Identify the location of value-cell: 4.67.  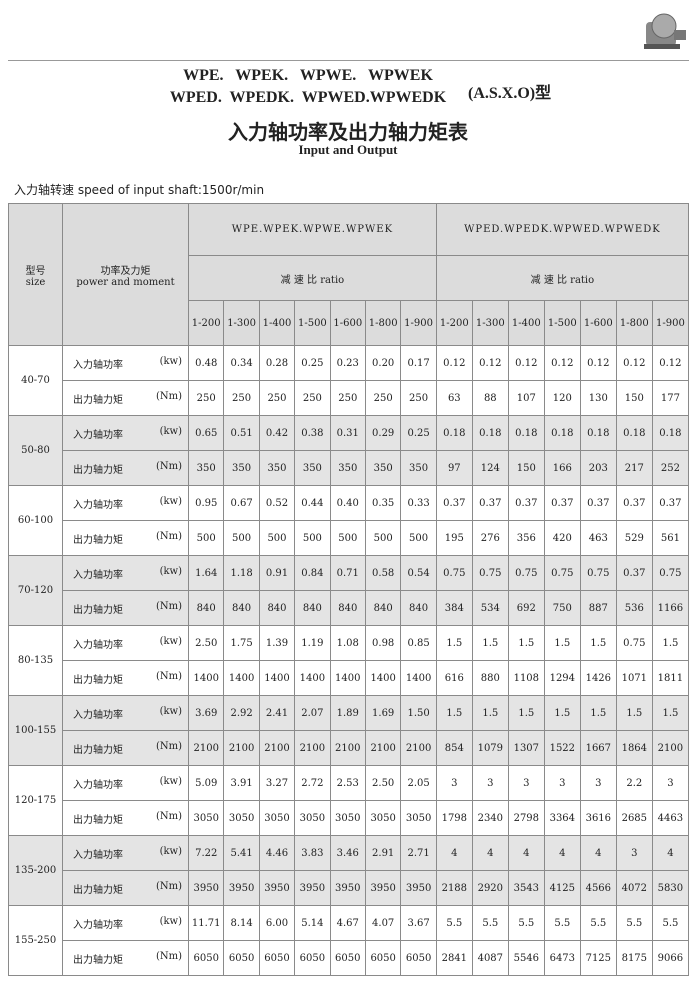
(347, 923).